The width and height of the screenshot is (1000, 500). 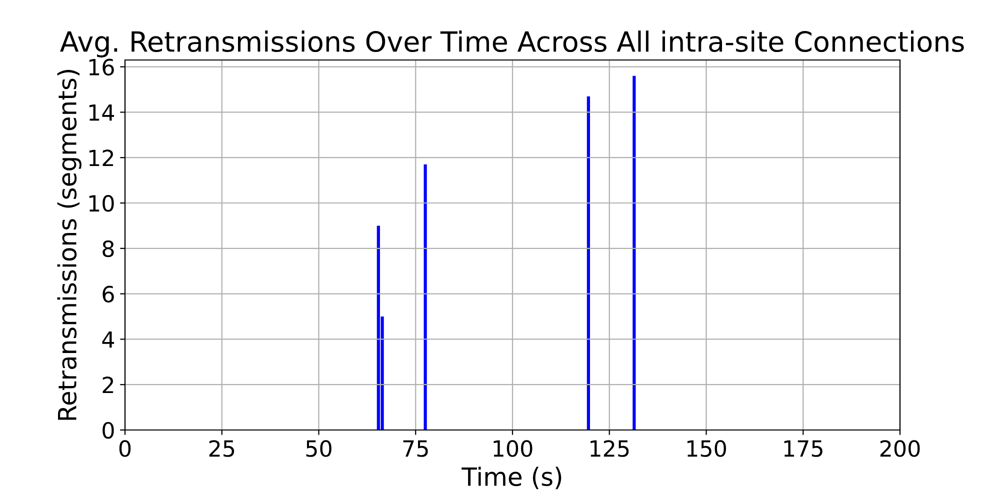 I want to click on x-tick-label: 0, so click(x=125, y=448).